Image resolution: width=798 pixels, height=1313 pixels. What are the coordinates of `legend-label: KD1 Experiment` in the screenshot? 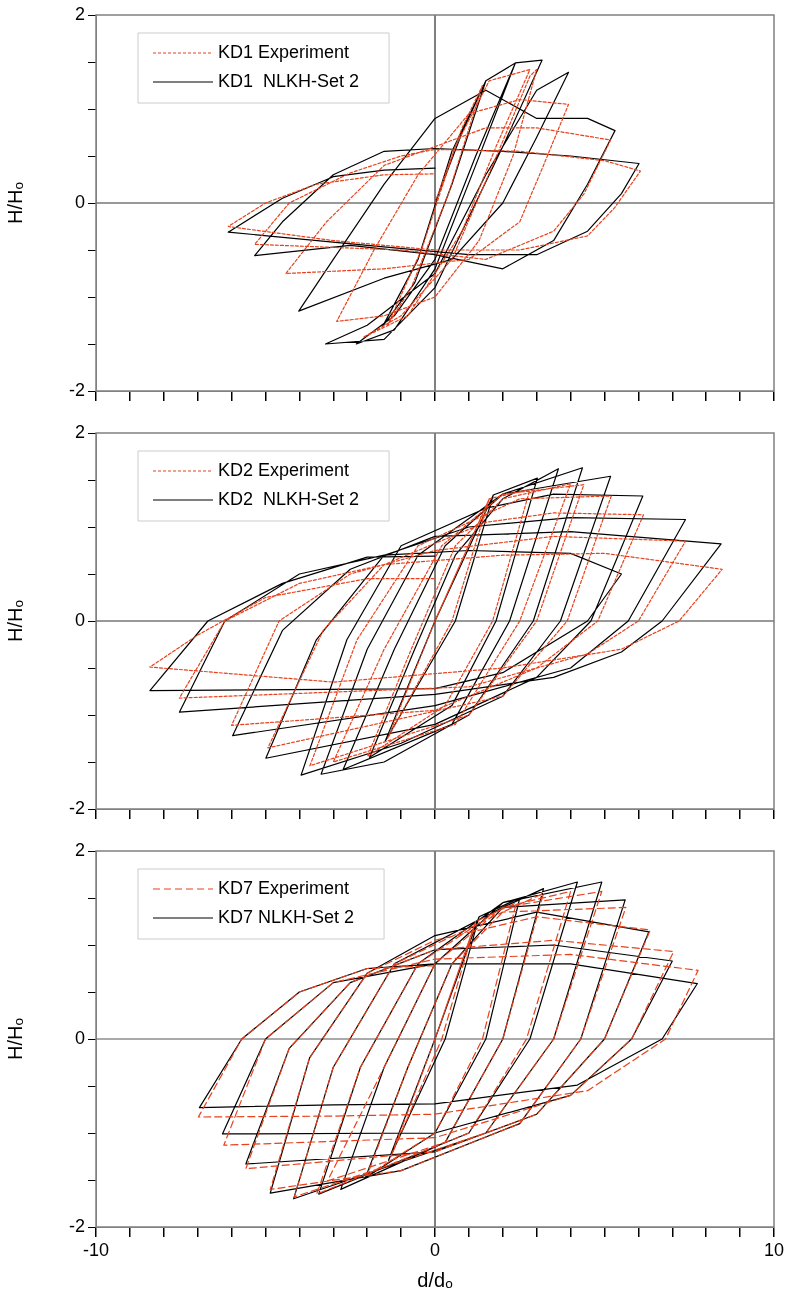 It's located at (284, 51).